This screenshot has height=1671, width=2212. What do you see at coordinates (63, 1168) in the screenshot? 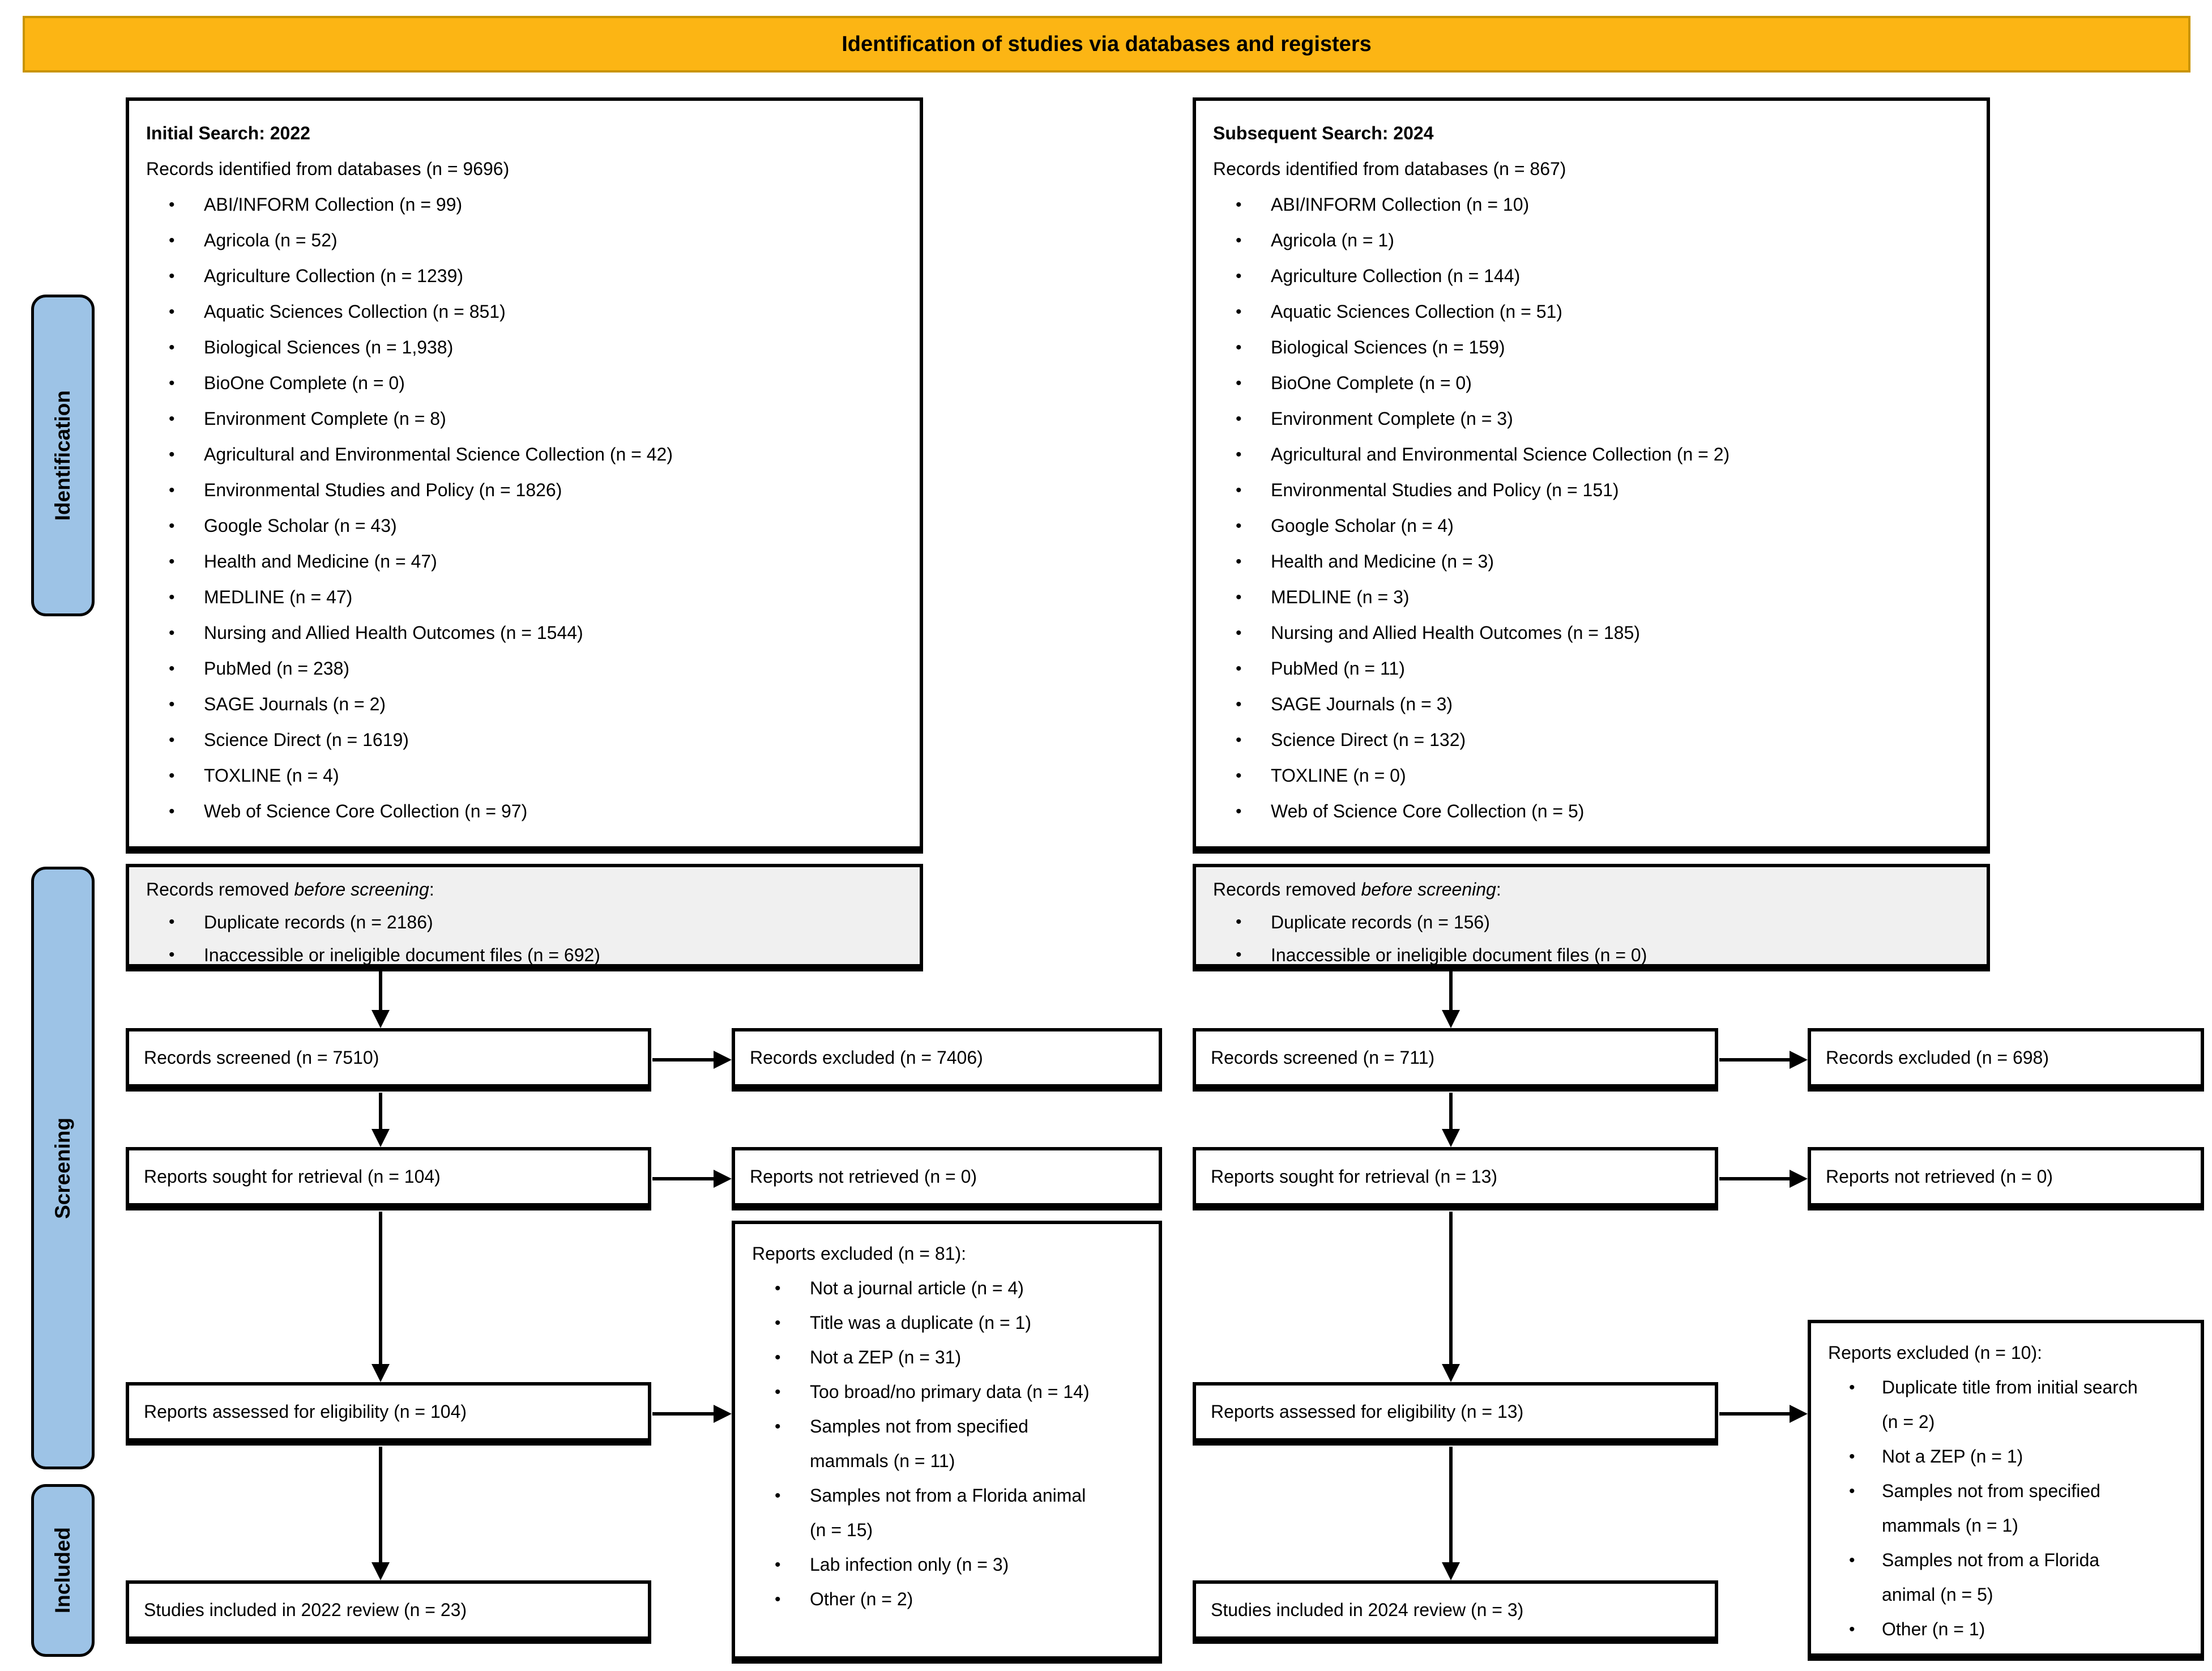
I see `stage-label-screening: Screening` at bounding box center [63, 1168].